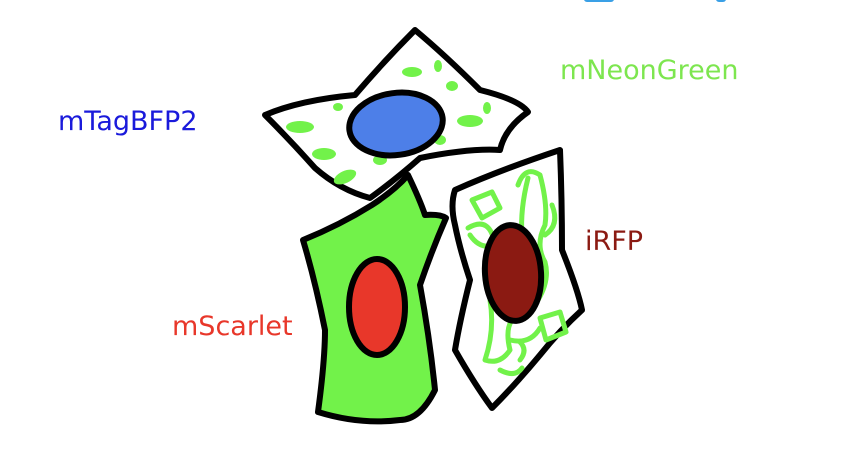 This screenshot has width=864, height=453. What do you see at coordinates (614, 241) in the screenshot?
I see `label-irfp: iRFP` at bounding box center [614, 241].